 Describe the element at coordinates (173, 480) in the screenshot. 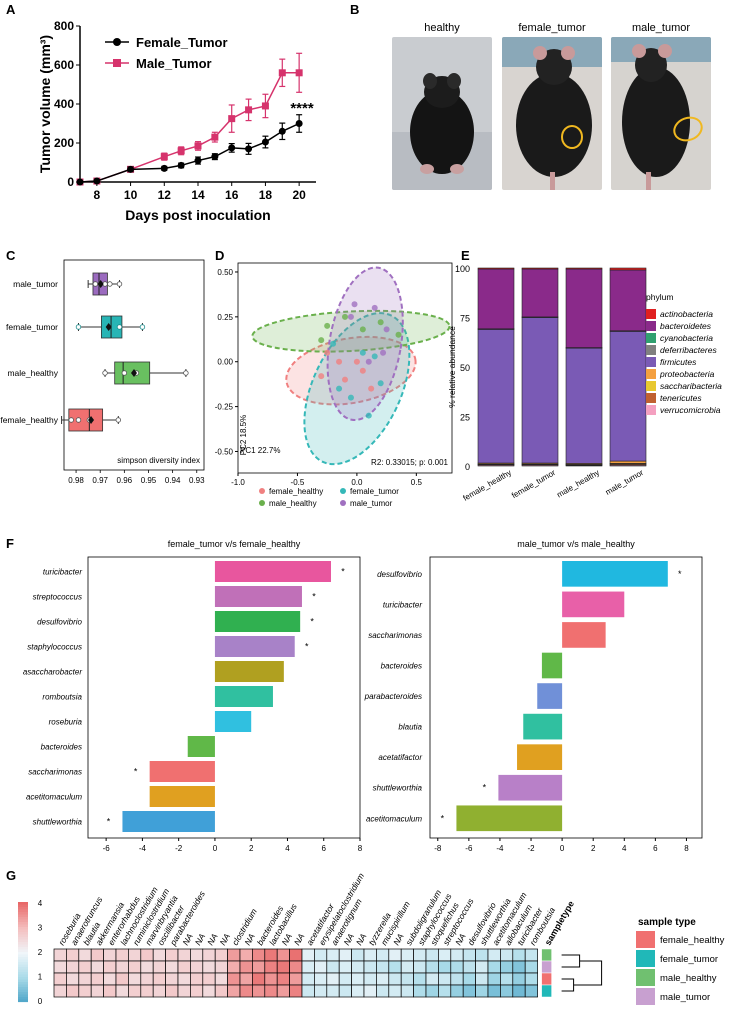

I see `c-xtick-label: 0.94` at that location.